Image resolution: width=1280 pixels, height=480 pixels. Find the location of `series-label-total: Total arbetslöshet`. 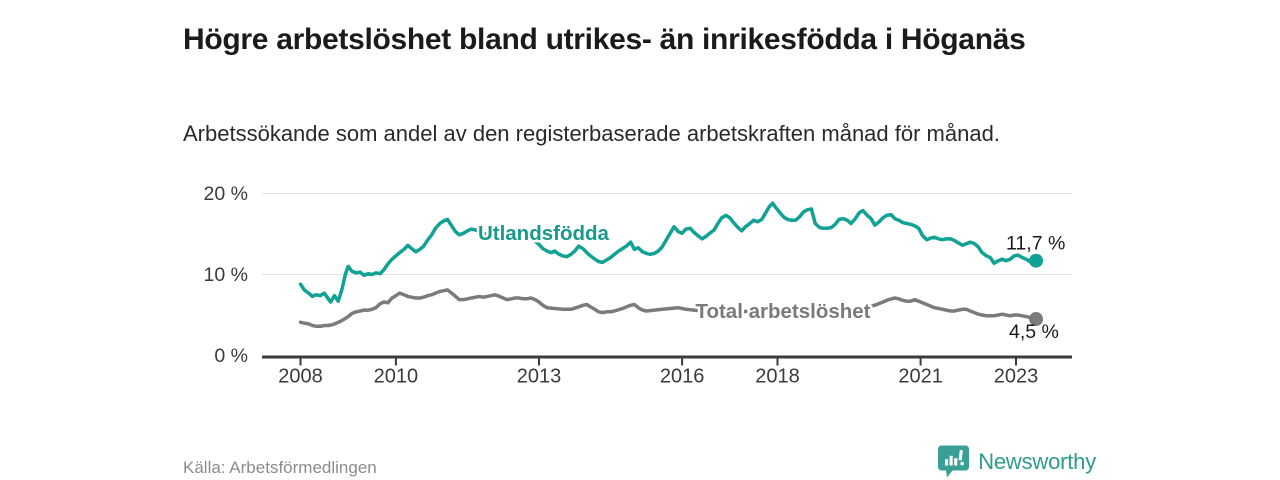

series-label-total: Total arbetslöshet is located at coordinates (782, 311).